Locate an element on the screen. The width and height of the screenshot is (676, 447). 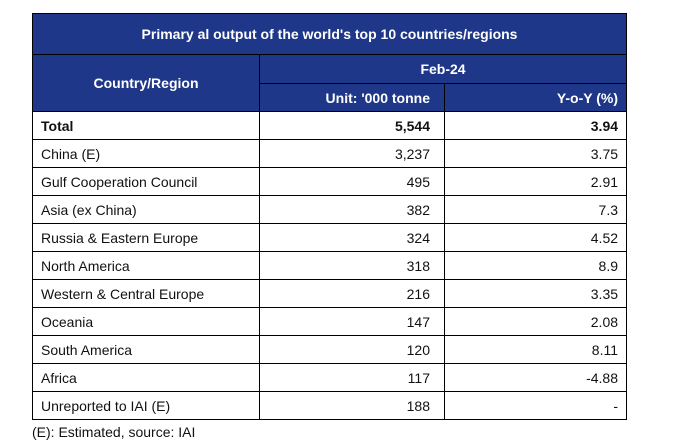
row-value: 120 is located at coordinates (352, 349).